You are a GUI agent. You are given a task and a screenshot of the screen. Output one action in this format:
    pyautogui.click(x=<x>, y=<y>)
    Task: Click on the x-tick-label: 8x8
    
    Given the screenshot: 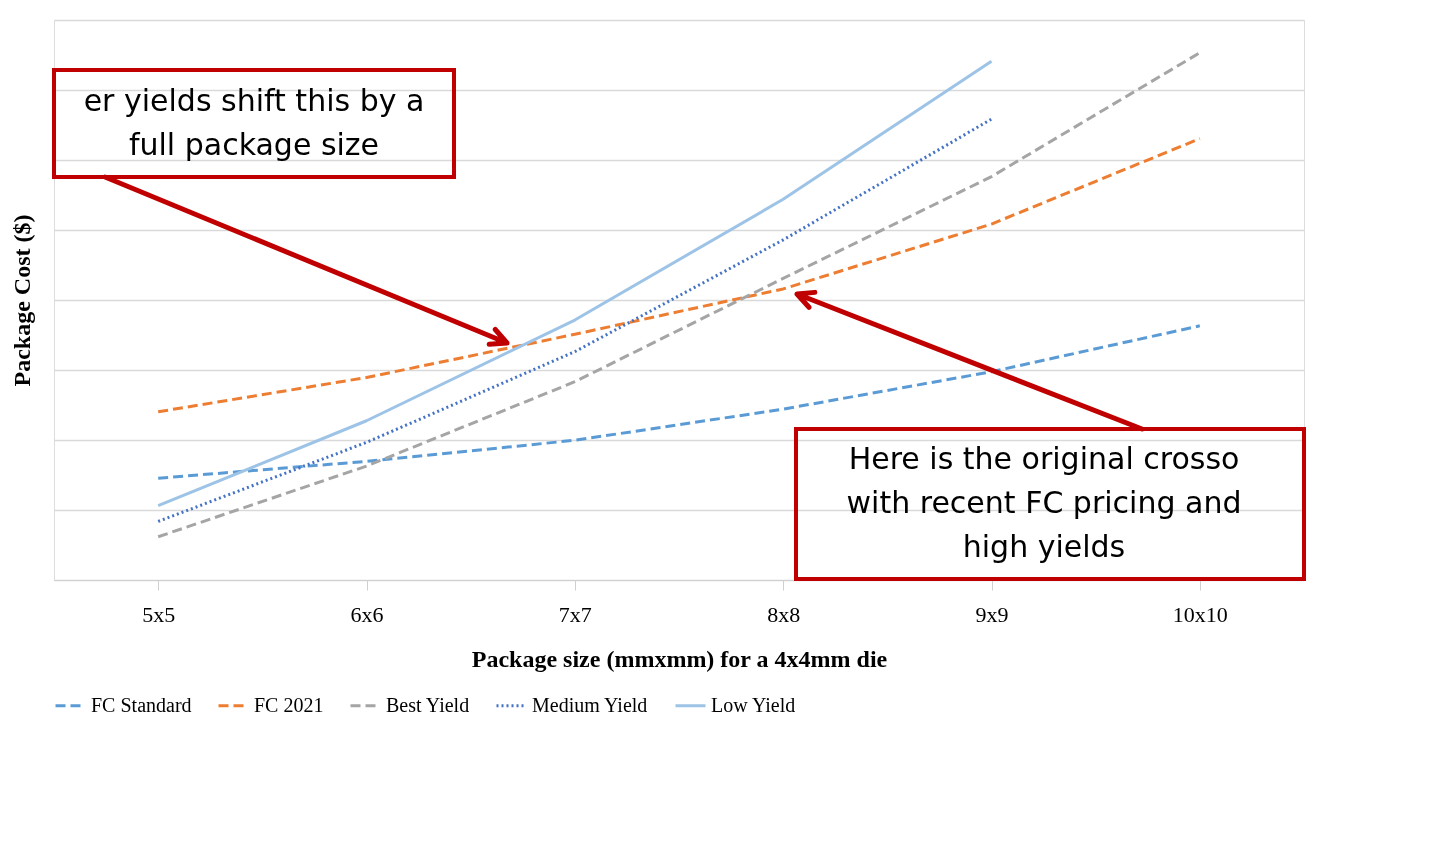 What is the action you would take?
    pyautogui.click(x=784, y=614)
    